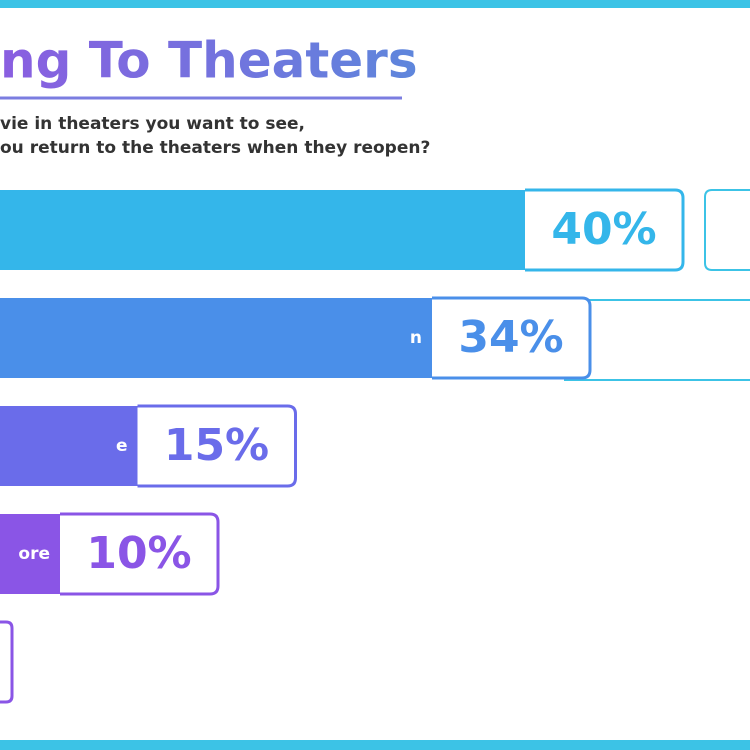 This screenshot has height=750, width=750. I want to click on category-label: ore, so click(34, 554).